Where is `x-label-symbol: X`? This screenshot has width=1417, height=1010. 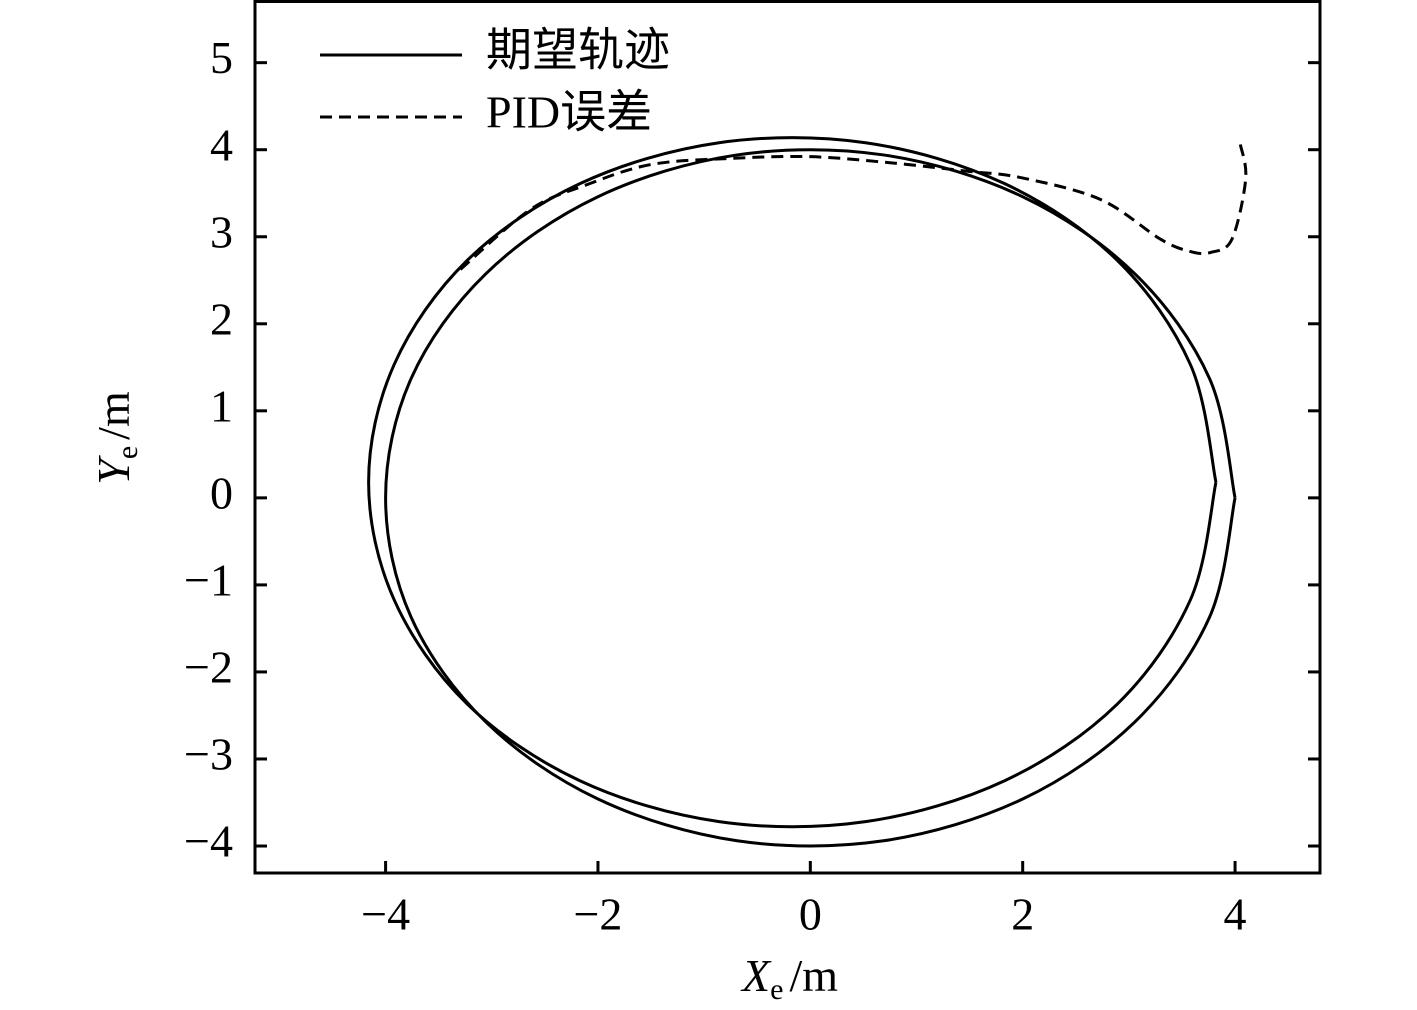
x-label-symbol: X is located at coordinates (756, 975).